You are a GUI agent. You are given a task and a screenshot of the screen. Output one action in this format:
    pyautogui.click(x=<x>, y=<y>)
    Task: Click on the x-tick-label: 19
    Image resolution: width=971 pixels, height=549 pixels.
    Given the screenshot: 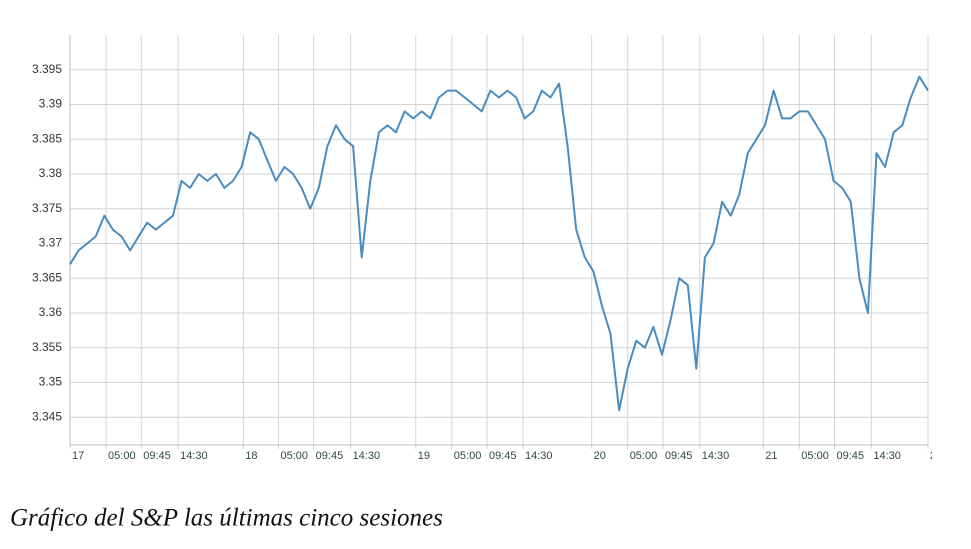 What is the action you would take?
    pyautogui.click(x=424, y=456)
    